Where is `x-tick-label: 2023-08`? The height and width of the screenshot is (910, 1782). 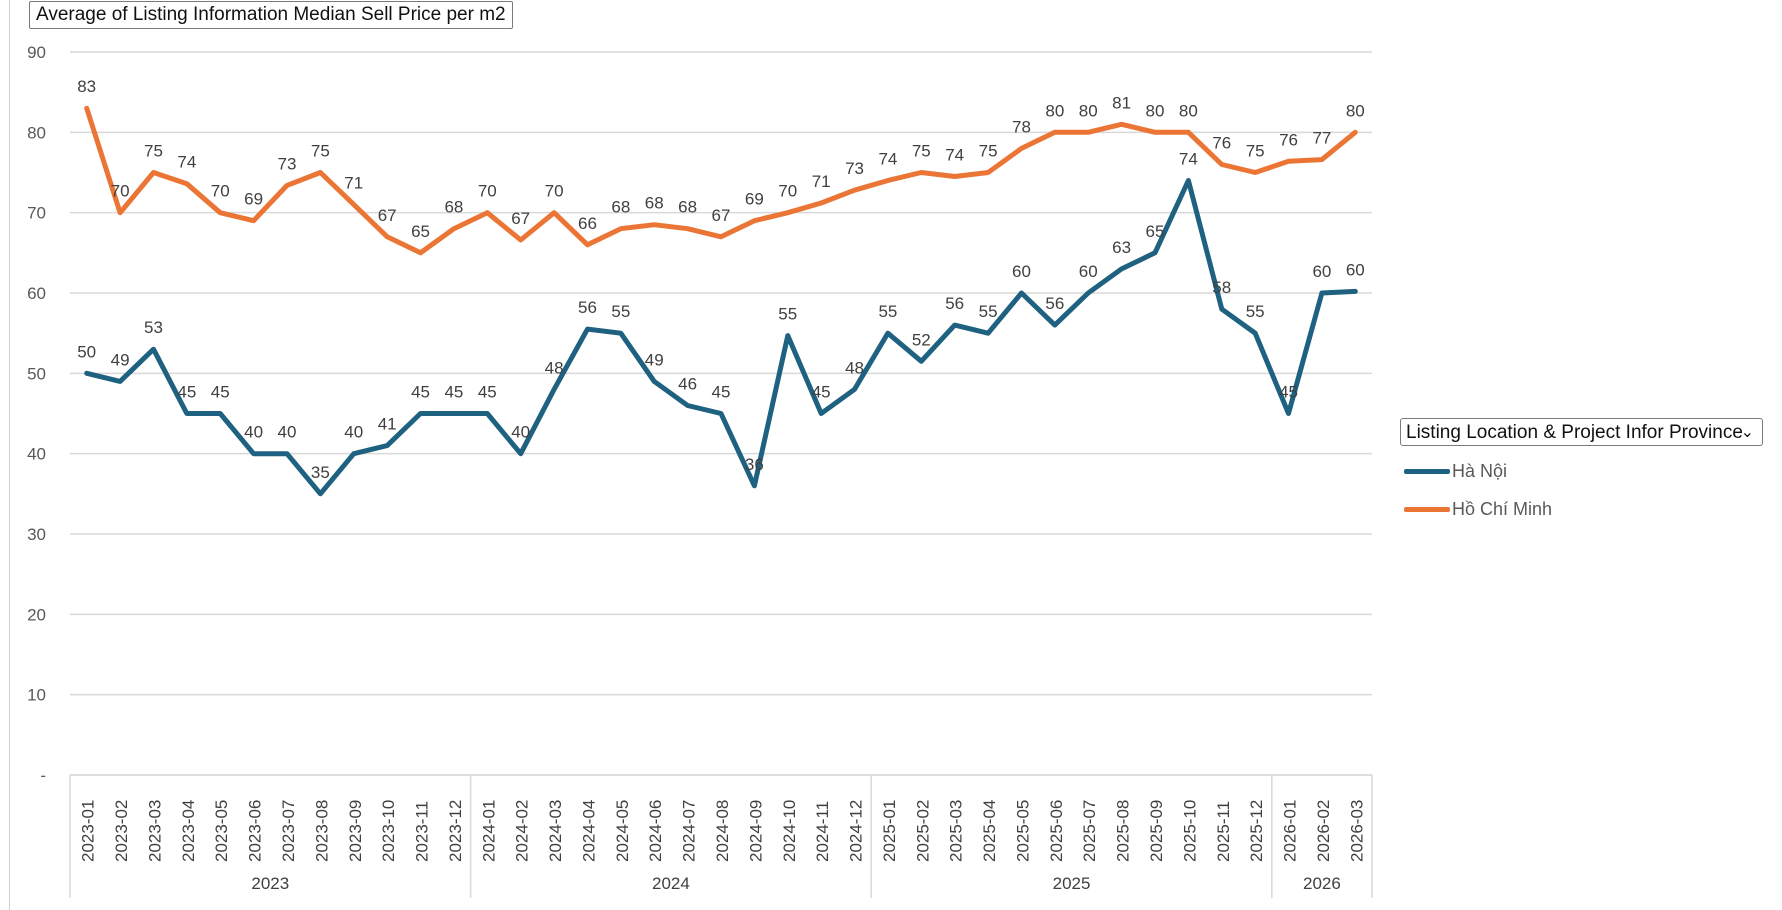
x-tick-label: 2023-08 is located at coordinates (321, 831).